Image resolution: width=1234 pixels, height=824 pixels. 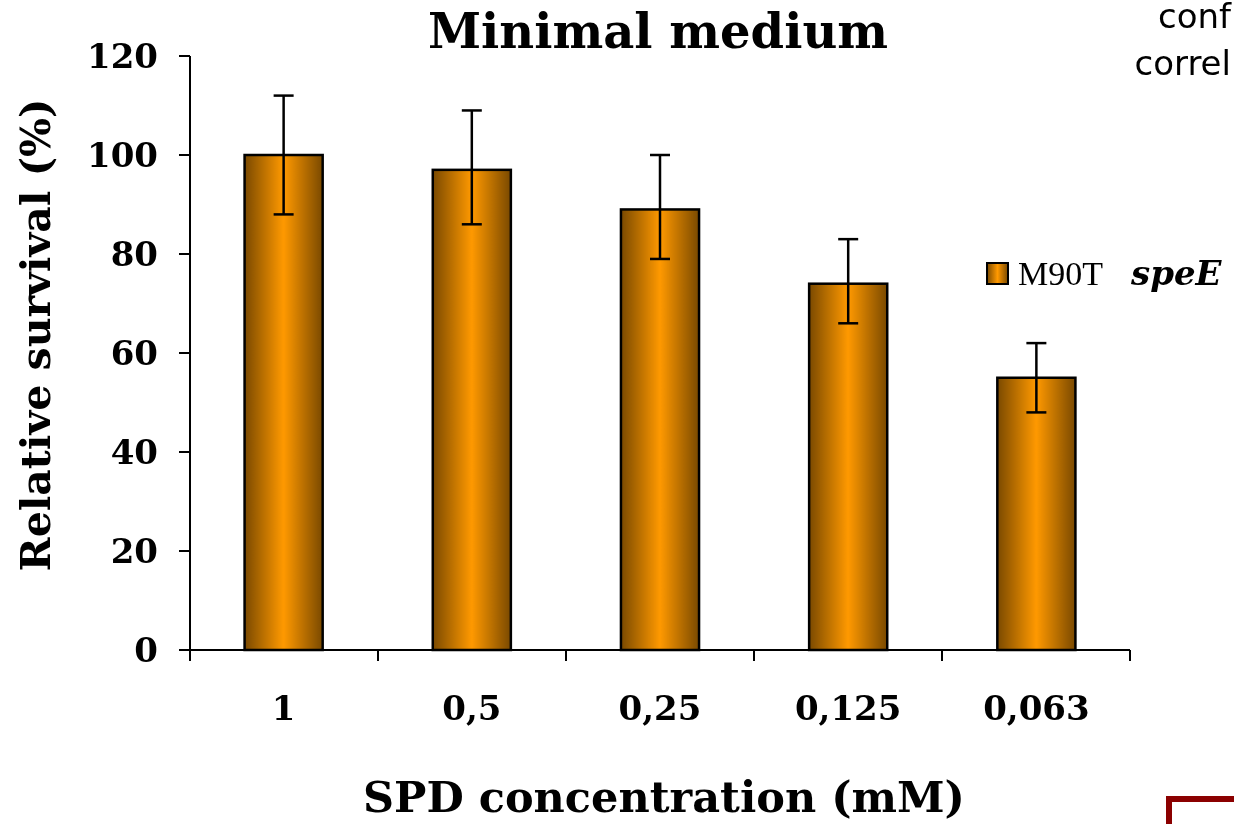 What do you see at coordinates (1120, 273) in the screenshot?
I see `legend-label: M90T speE` at bounding box center [1120, 273].